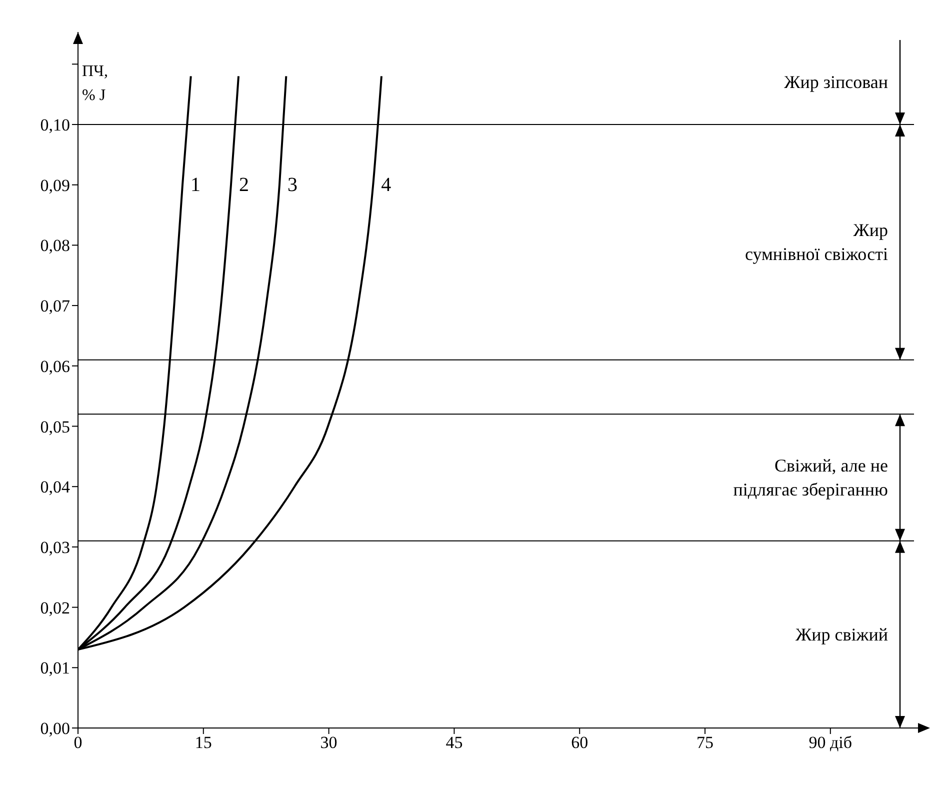 The image size is (942, 789). Describe the element at coordinates (243, 185) in the screenshot. I see `series-label: 2` at that location.